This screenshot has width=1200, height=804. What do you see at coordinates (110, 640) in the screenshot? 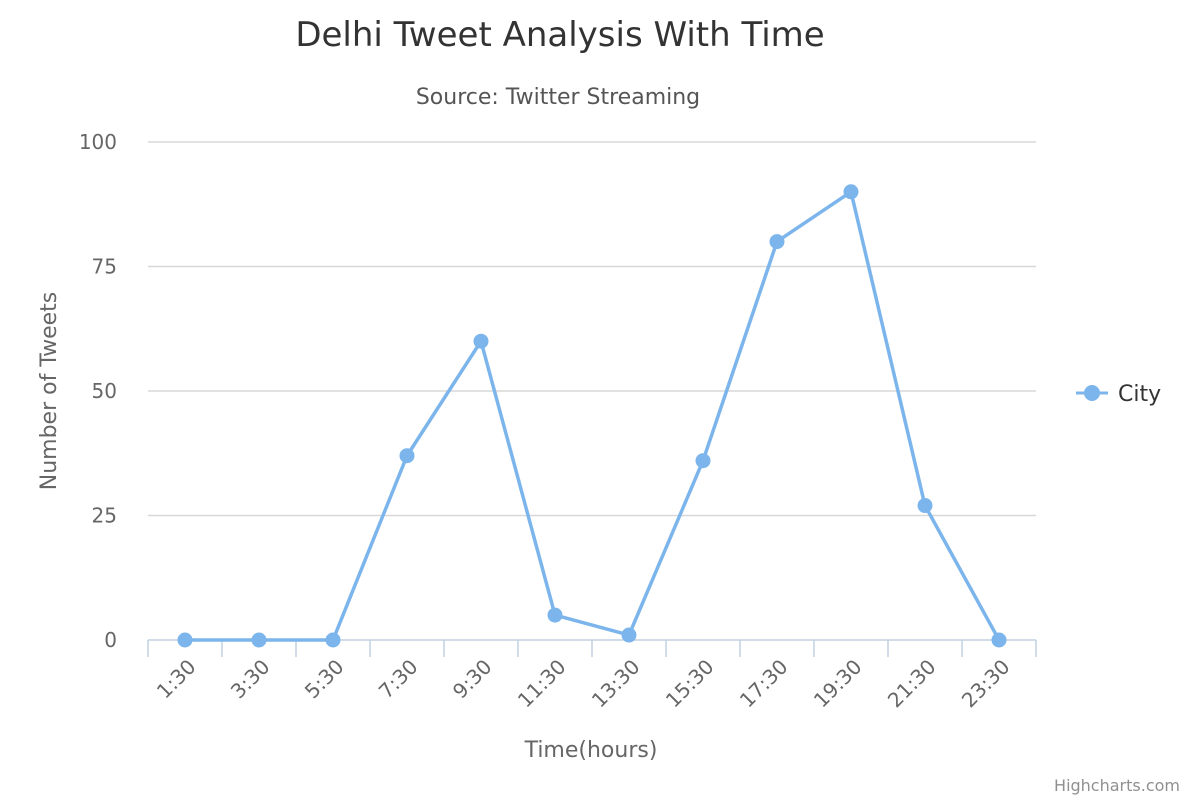
I see `y-tick-label: 0` at bounding box center [110, 640].